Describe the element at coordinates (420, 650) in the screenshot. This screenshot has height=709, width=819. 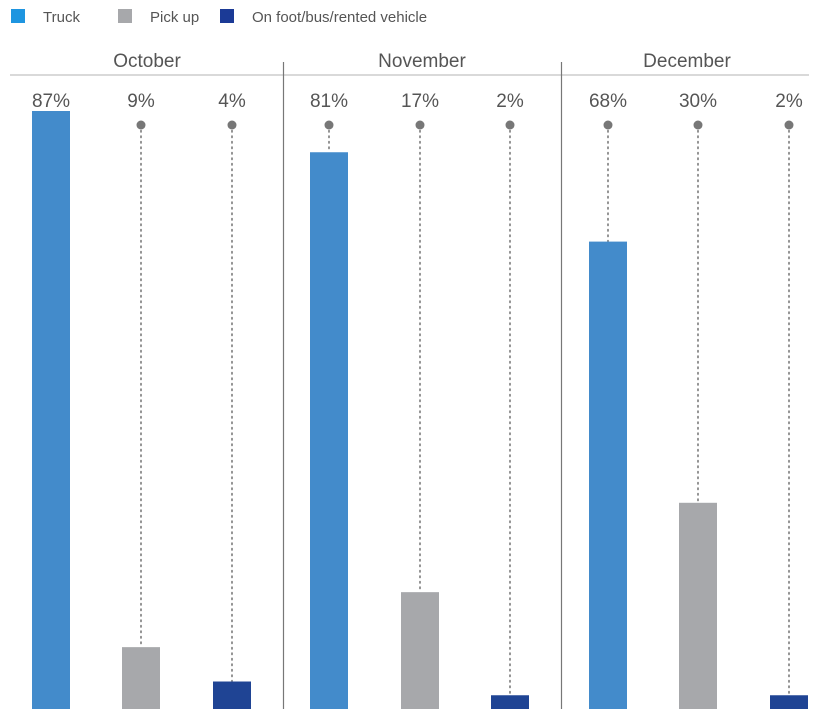
I see `bar-november-pick-up` at that location.